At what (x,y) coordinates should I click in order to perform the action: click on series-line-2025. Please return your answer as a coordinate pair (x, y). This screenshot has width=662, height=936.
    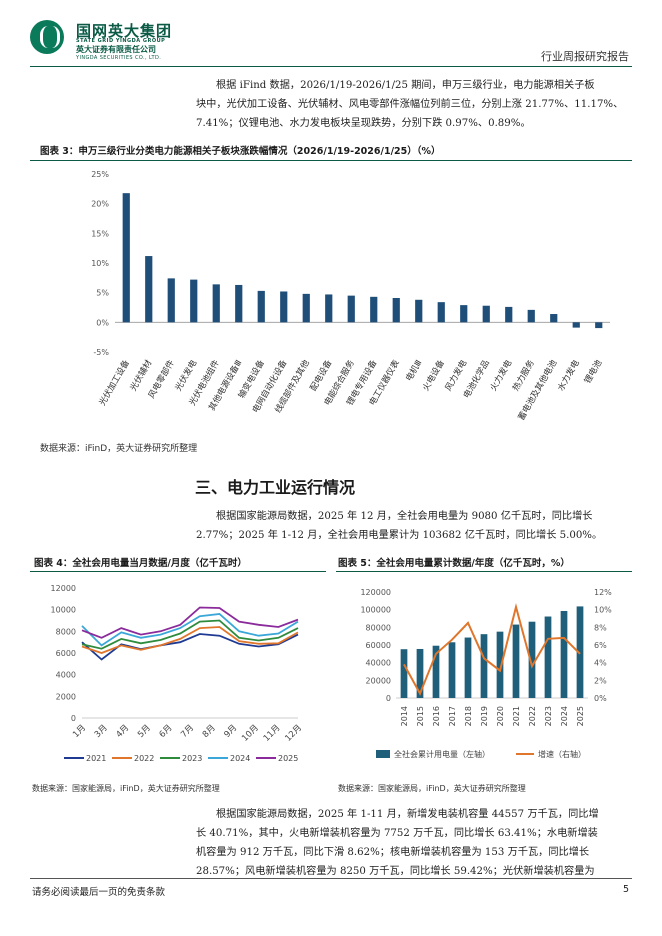
    Looking at the image, I should click on (190, 622).